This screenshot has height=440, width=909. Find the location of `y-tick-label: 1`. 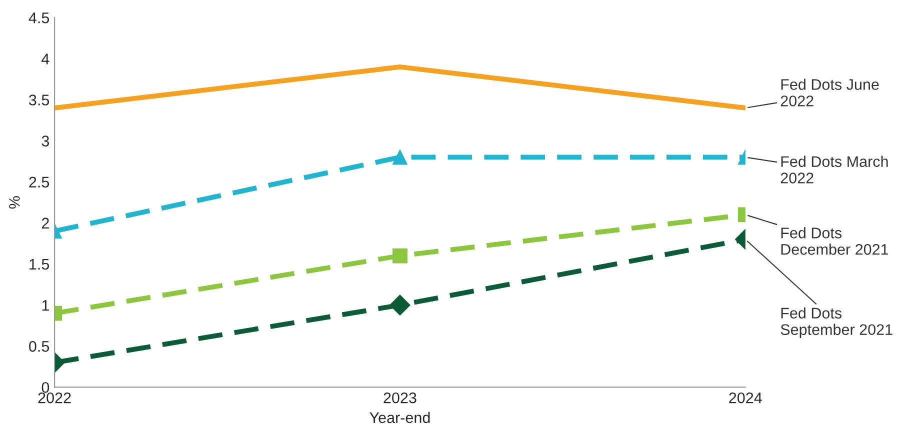

y-tick-label: 1 is located at coordinates (45, 305).